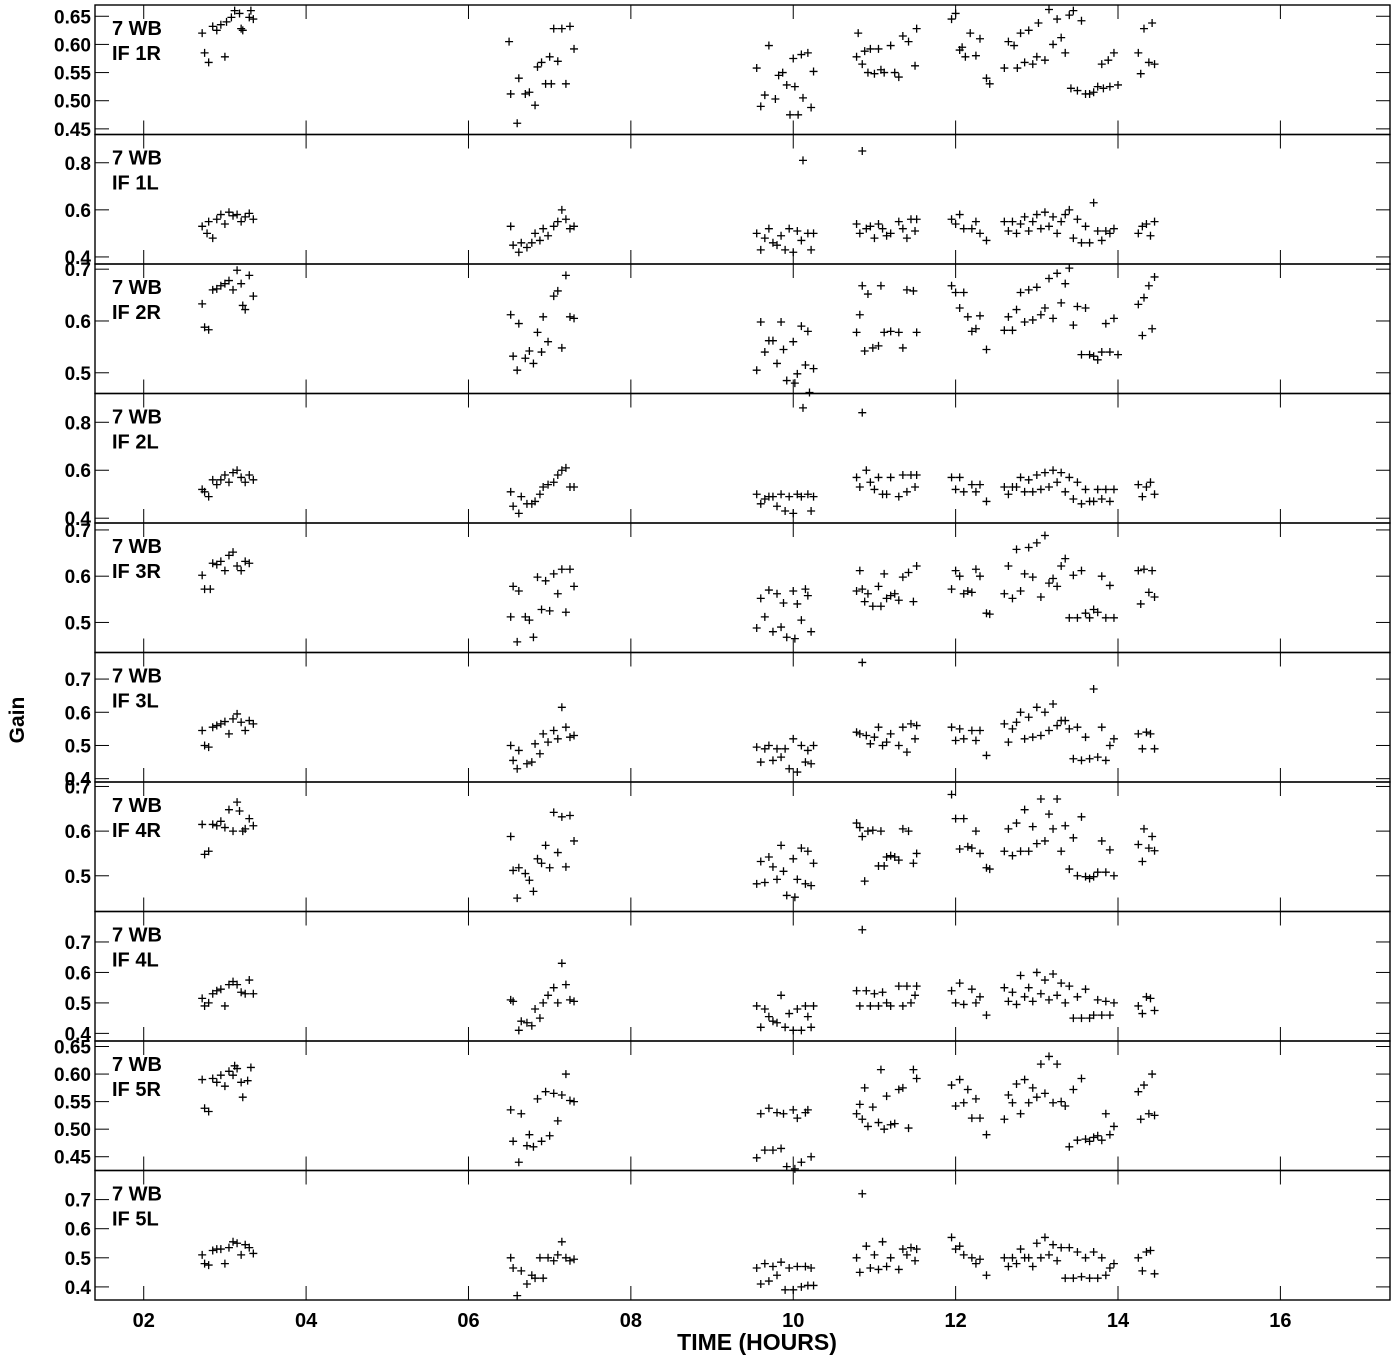 The image size is (1399, 1357). Describe the element at coordinates (78, 1288) in the screenshot. I see `y-tick-label: 0.4` at that location.